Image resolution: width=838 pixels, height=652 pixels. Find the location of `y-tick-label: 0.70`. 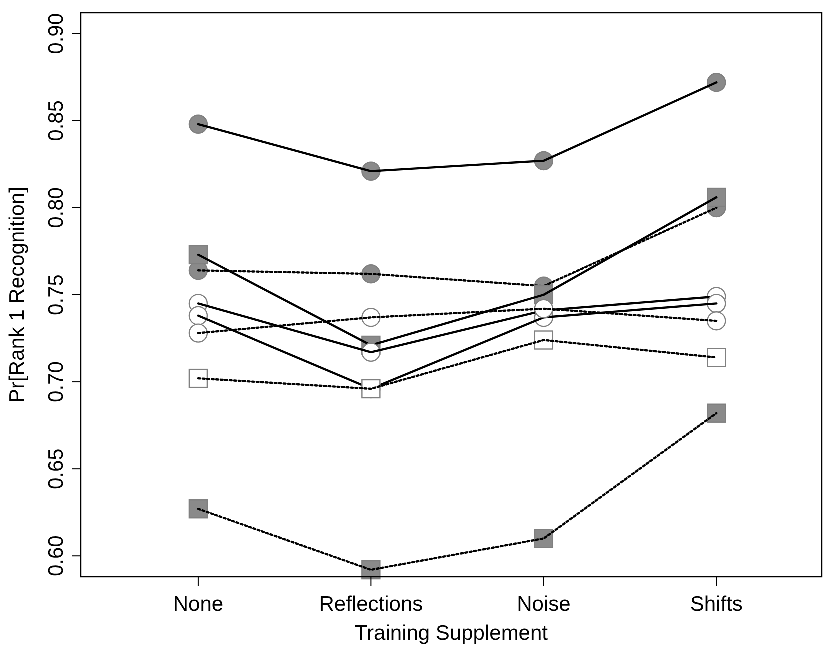

y-tick-label: 0.70 is located at coordinates (56, 382).